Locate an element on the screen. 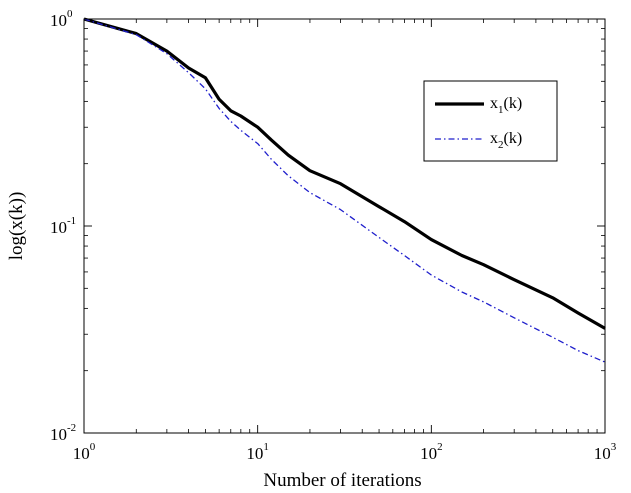 The image size is (631, 493). x-tick-label: 10⁰ is located at coordinates (84, 452).